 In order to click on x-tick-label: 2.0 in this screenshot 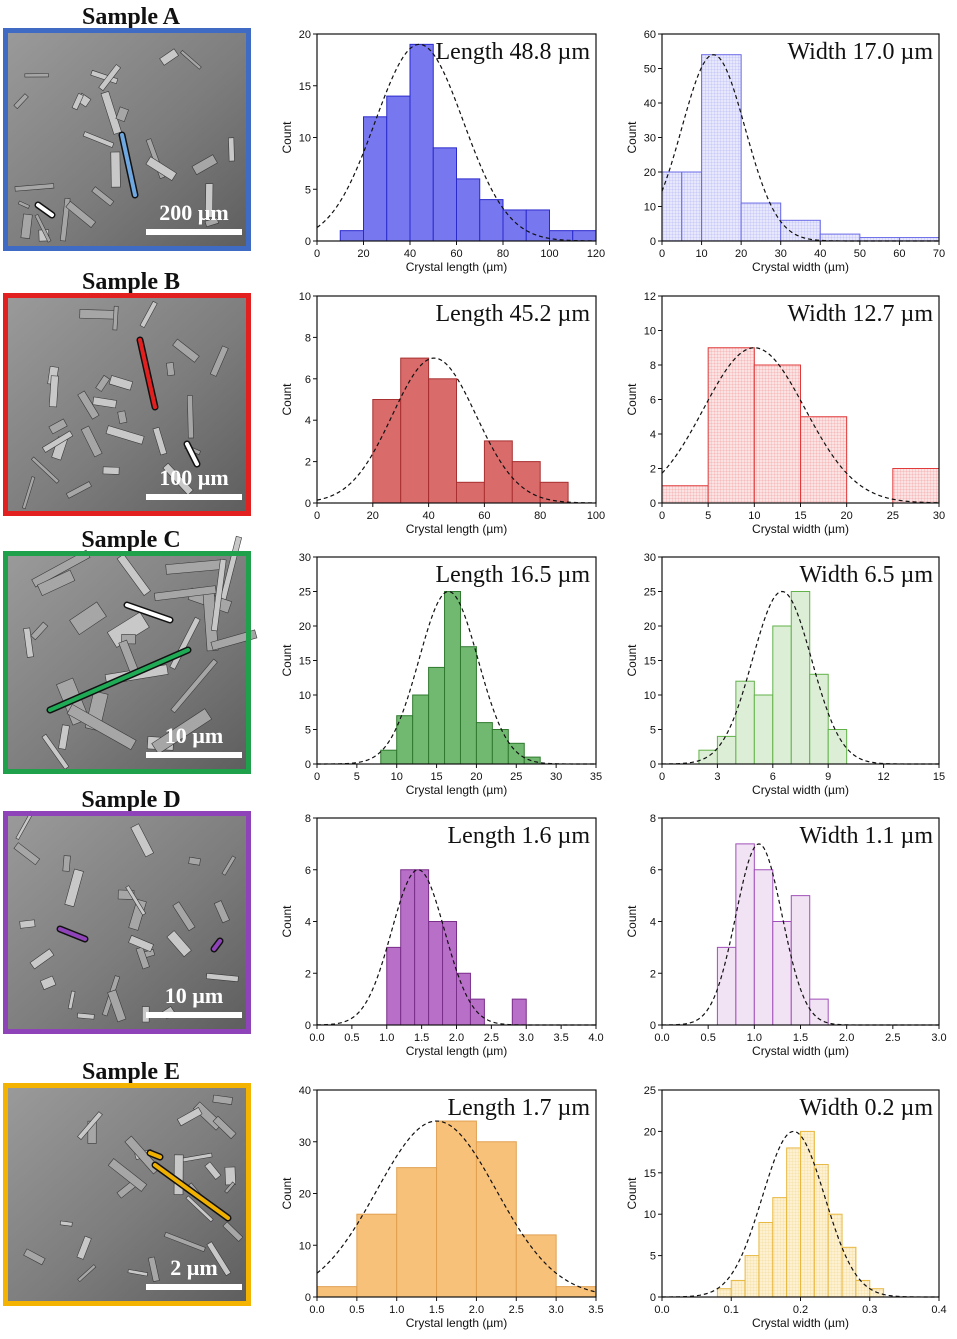, I will do `click(456, 1038)`.